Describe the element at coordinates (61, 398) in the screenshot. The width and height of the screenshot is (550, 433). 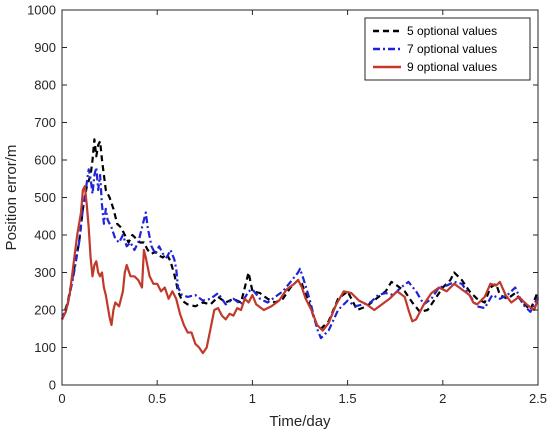
I see `x-tick-label: 0` at that location.